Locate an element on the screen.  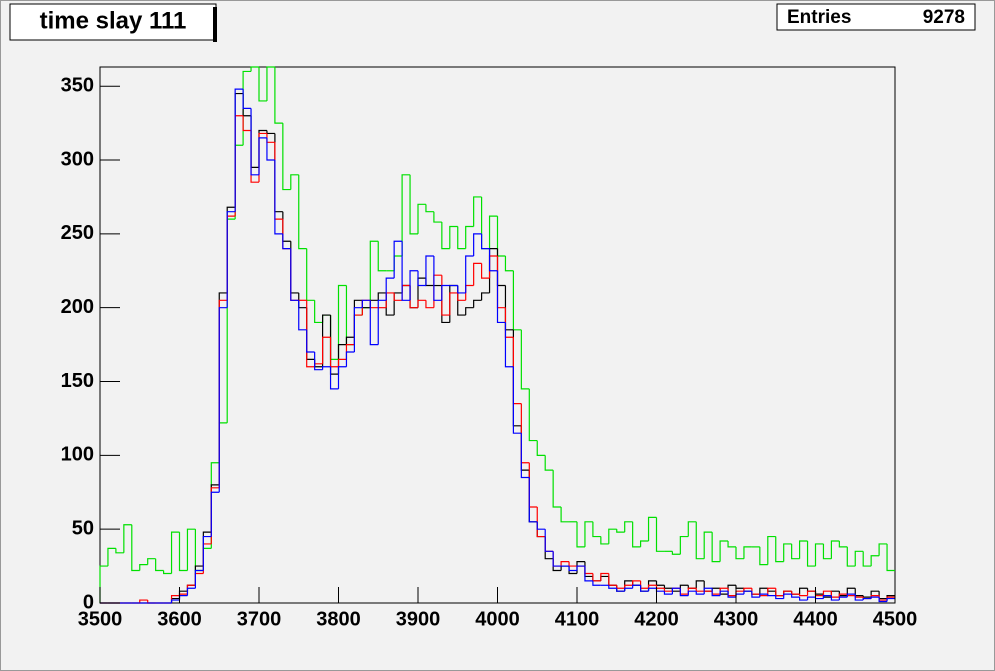
y-tick-label: 50 is located at coordinates (83, 528).